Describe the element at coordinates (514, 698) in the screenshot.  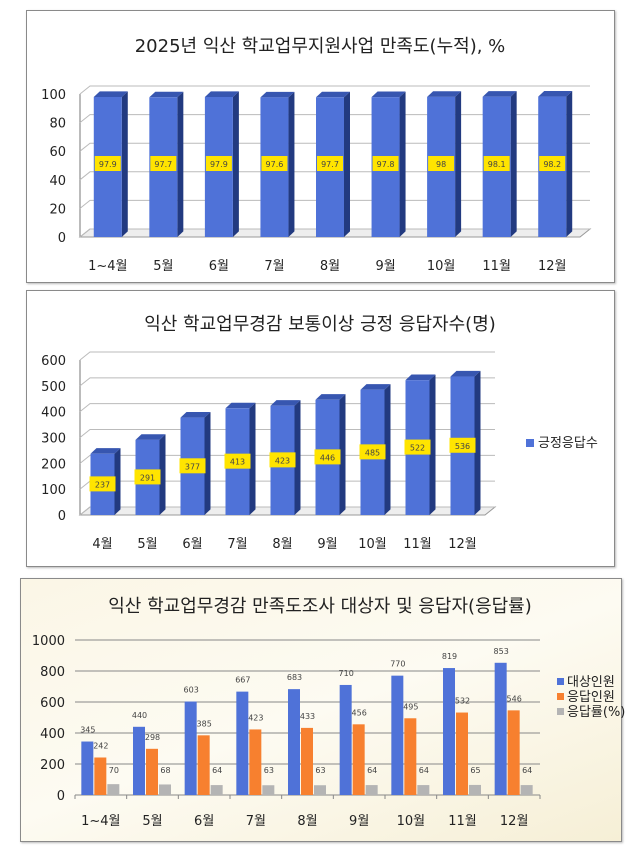
I see `data-label: 546` at that location.